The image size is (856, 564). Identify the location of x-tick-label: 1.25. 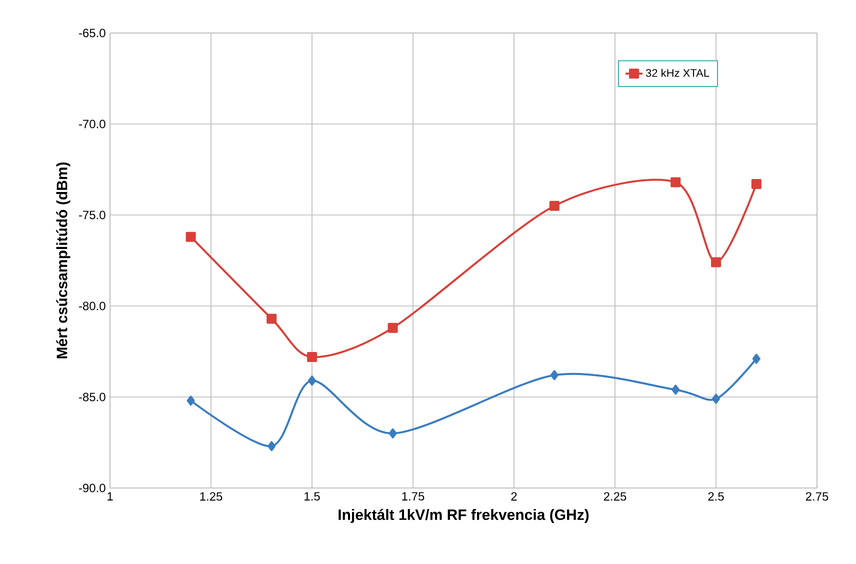
(211, 496).